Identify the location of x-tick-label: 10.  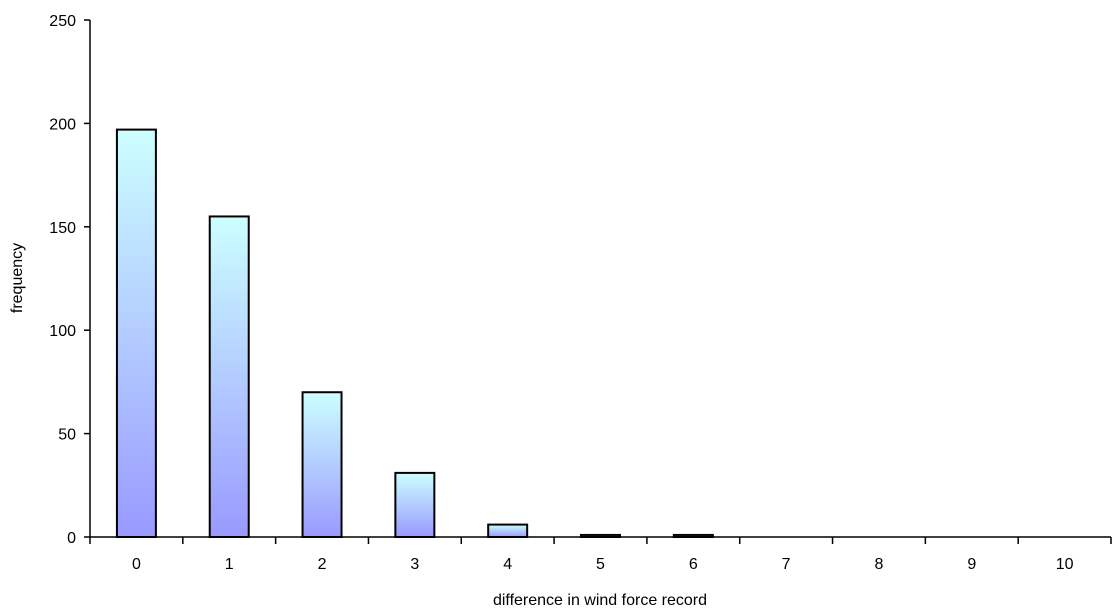
(1065, 564).